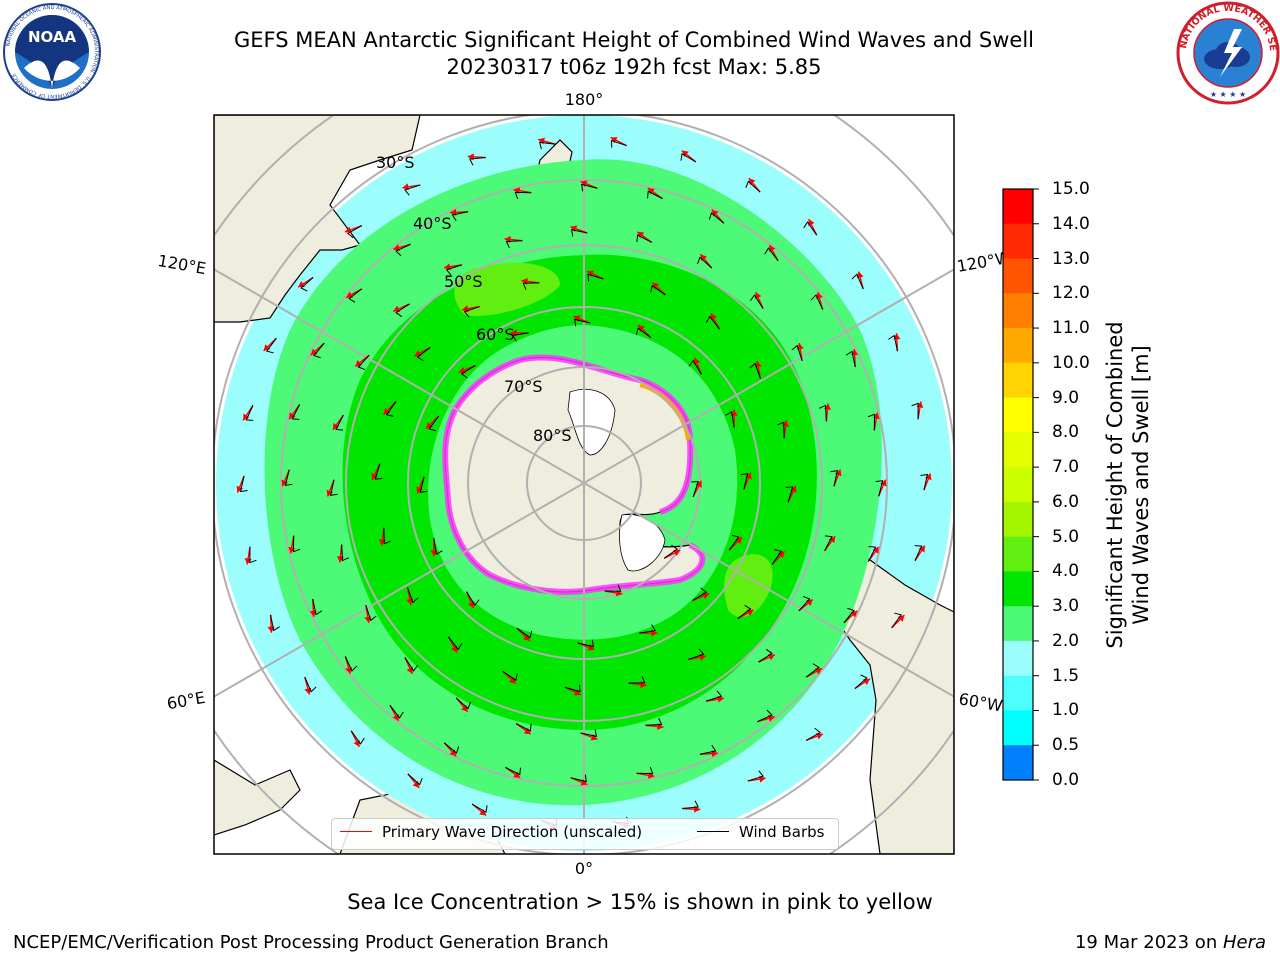  What do you see at coordinates (1066, 467) in the screenshot?
I see `colorbar-tick-label: 7.0` at bounding box center [1066, 467].